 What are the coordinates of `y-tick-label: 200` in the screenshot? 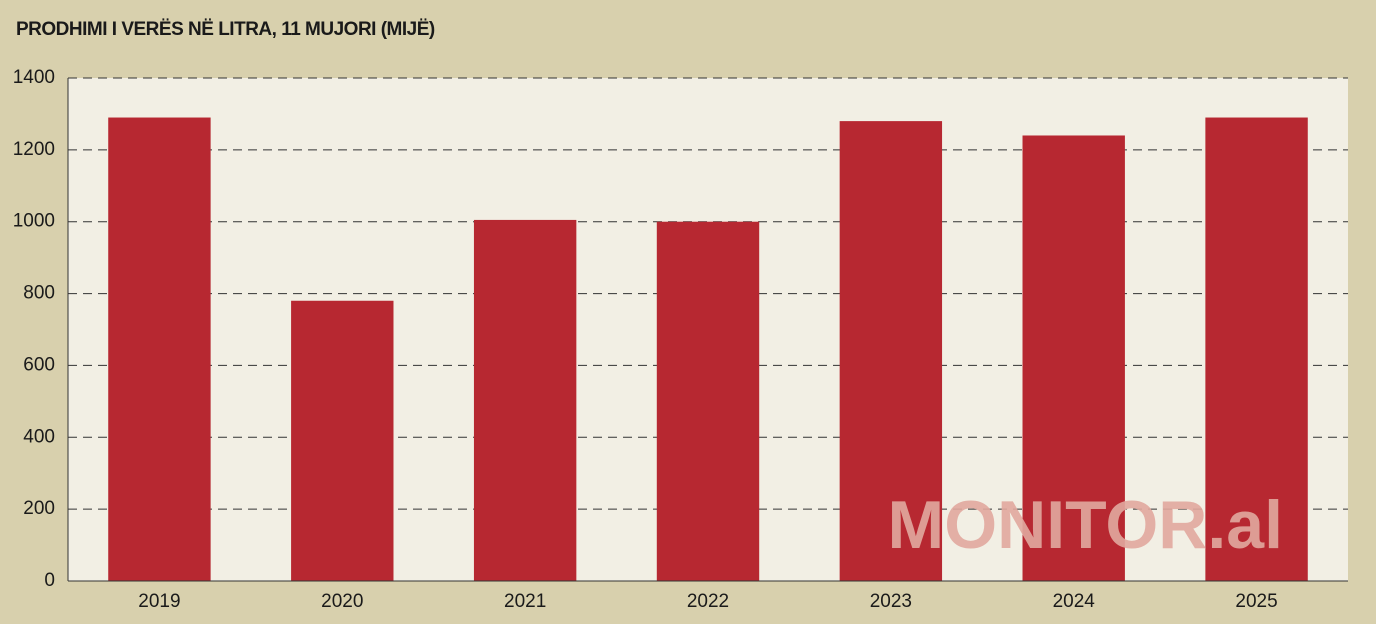 It's located at (39, 508).